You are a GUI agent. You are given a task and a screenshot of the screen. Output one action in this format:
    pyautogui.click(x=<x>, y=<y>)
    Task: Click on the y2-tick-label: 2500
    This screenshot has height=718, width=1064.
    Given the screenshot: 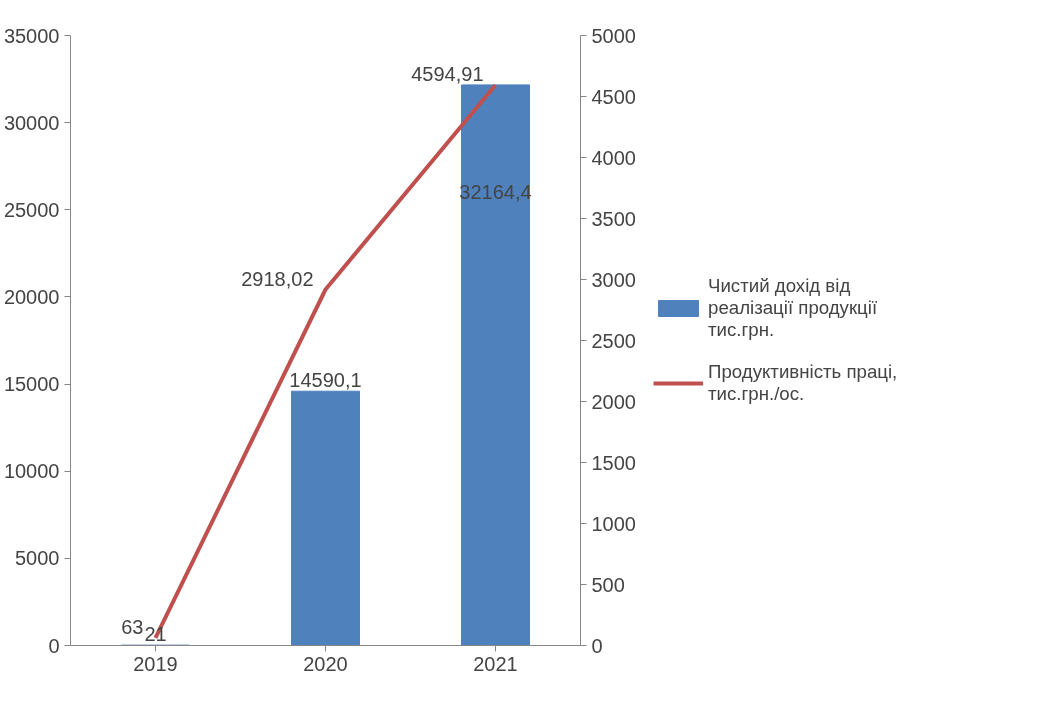 What is the action you would take?
    pyautogui.click(x=613, y=340)
    